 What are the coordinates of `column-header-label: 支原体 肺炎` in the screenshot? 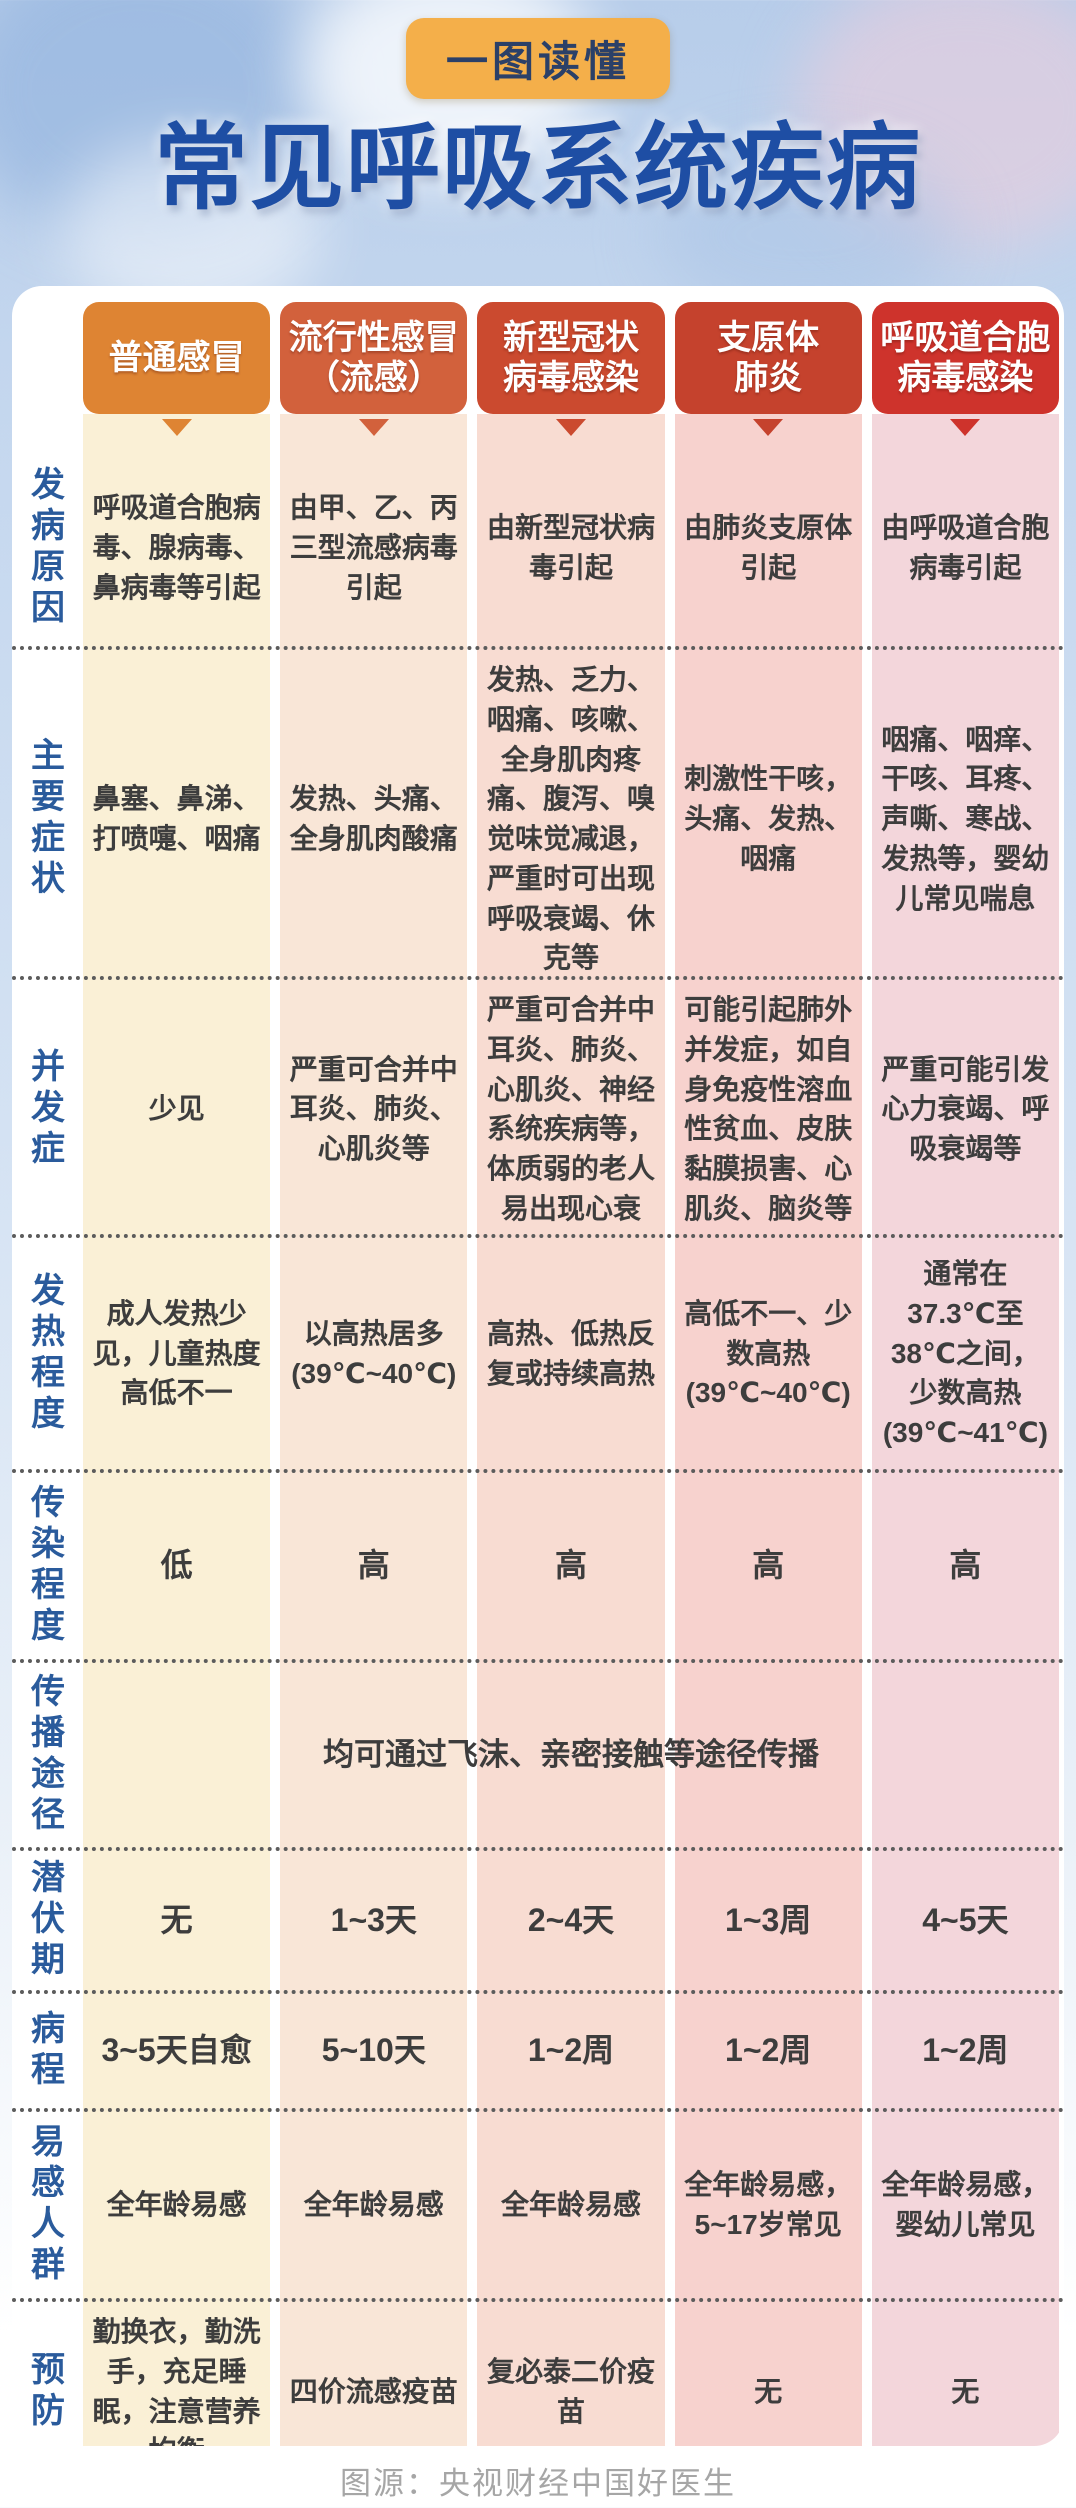 It's located at (768, 358).